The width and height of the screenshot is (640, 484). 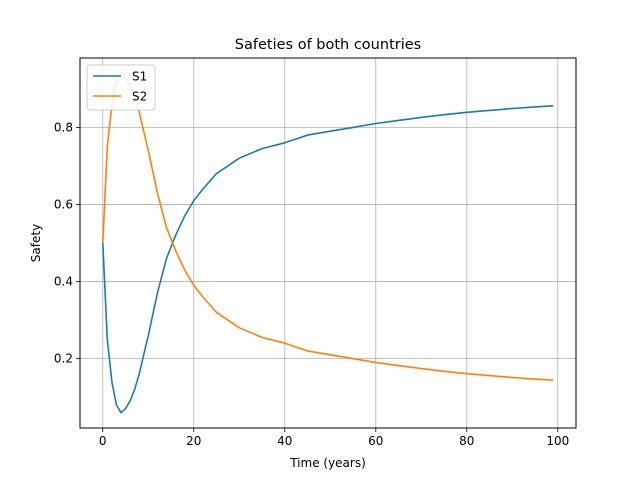 I want to click on legend-label-s2: S2, so click(x=139, y=97).